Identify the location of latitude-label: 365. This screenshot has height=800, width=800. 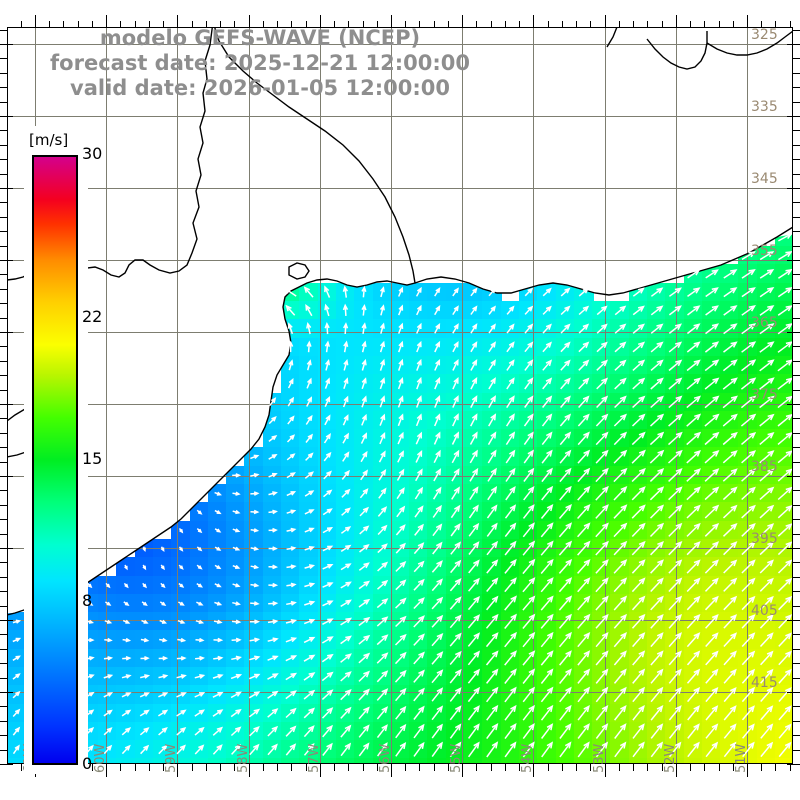
(764, 323).